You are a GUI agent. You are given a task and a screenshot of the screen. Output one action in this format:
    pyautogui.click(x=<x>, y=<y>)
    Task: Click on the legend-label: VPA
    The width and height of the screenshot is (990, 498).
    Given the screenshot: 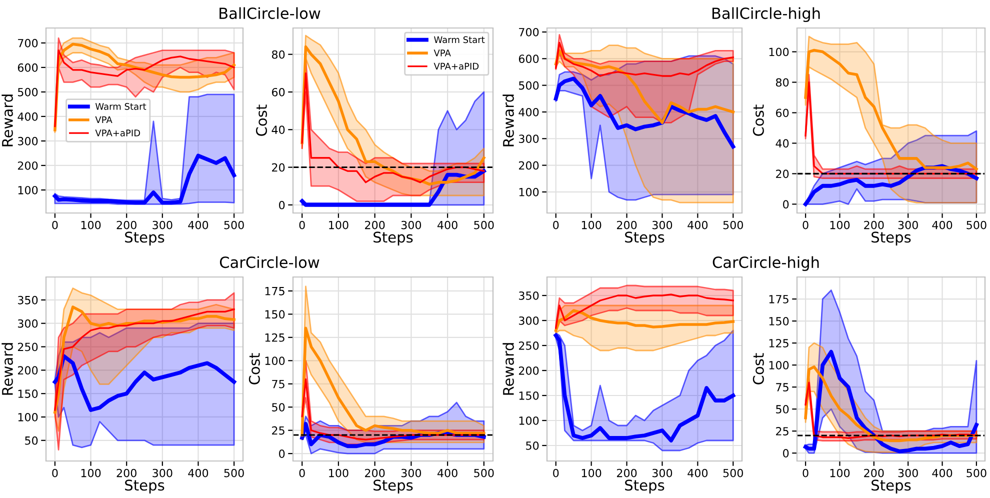 What is the action you would take?
    pyautogui.click(x=103, y=119)
    